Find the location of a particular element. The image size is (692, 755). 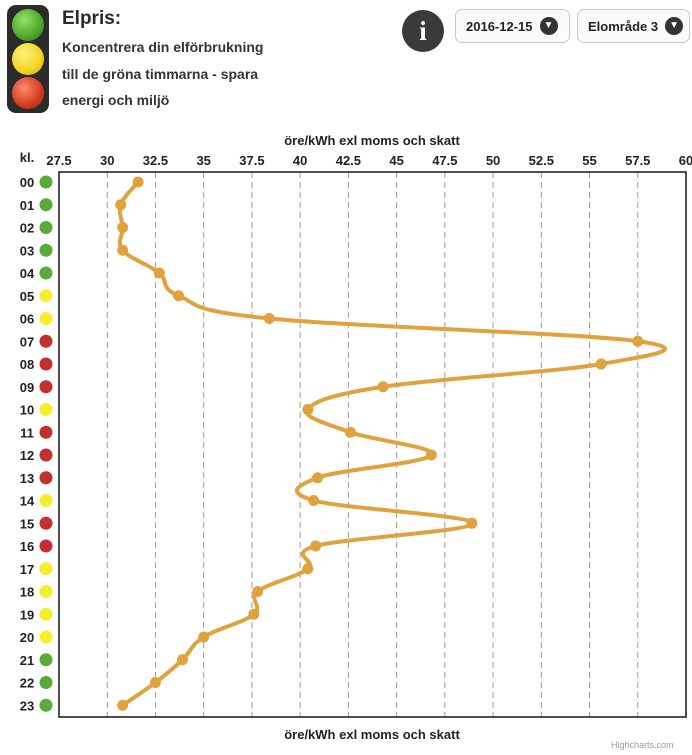

hour-label: 02 is located at coordinates (27, 228).